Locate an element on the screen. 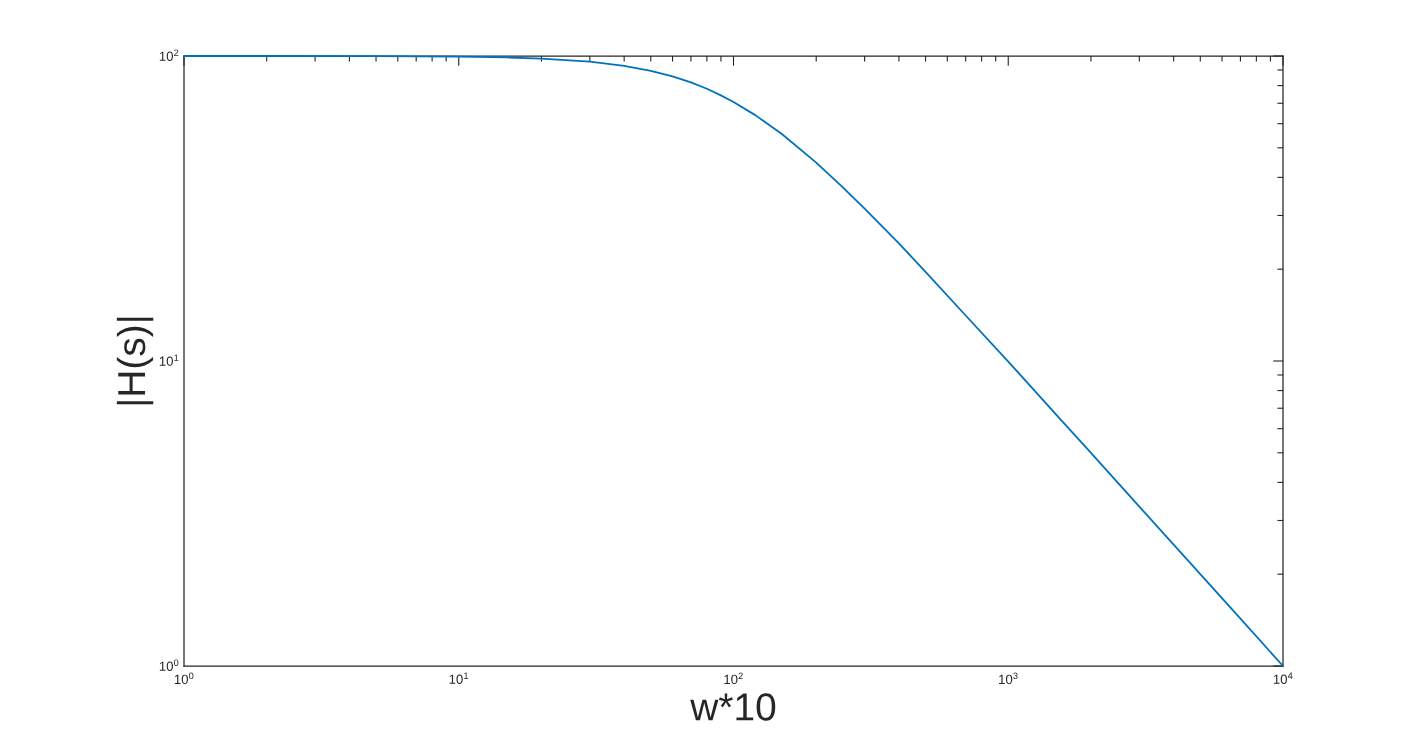 The image size is (1419, 751). x-tick-label: 10$^{3}$ is located at coordinates (1008, 678).